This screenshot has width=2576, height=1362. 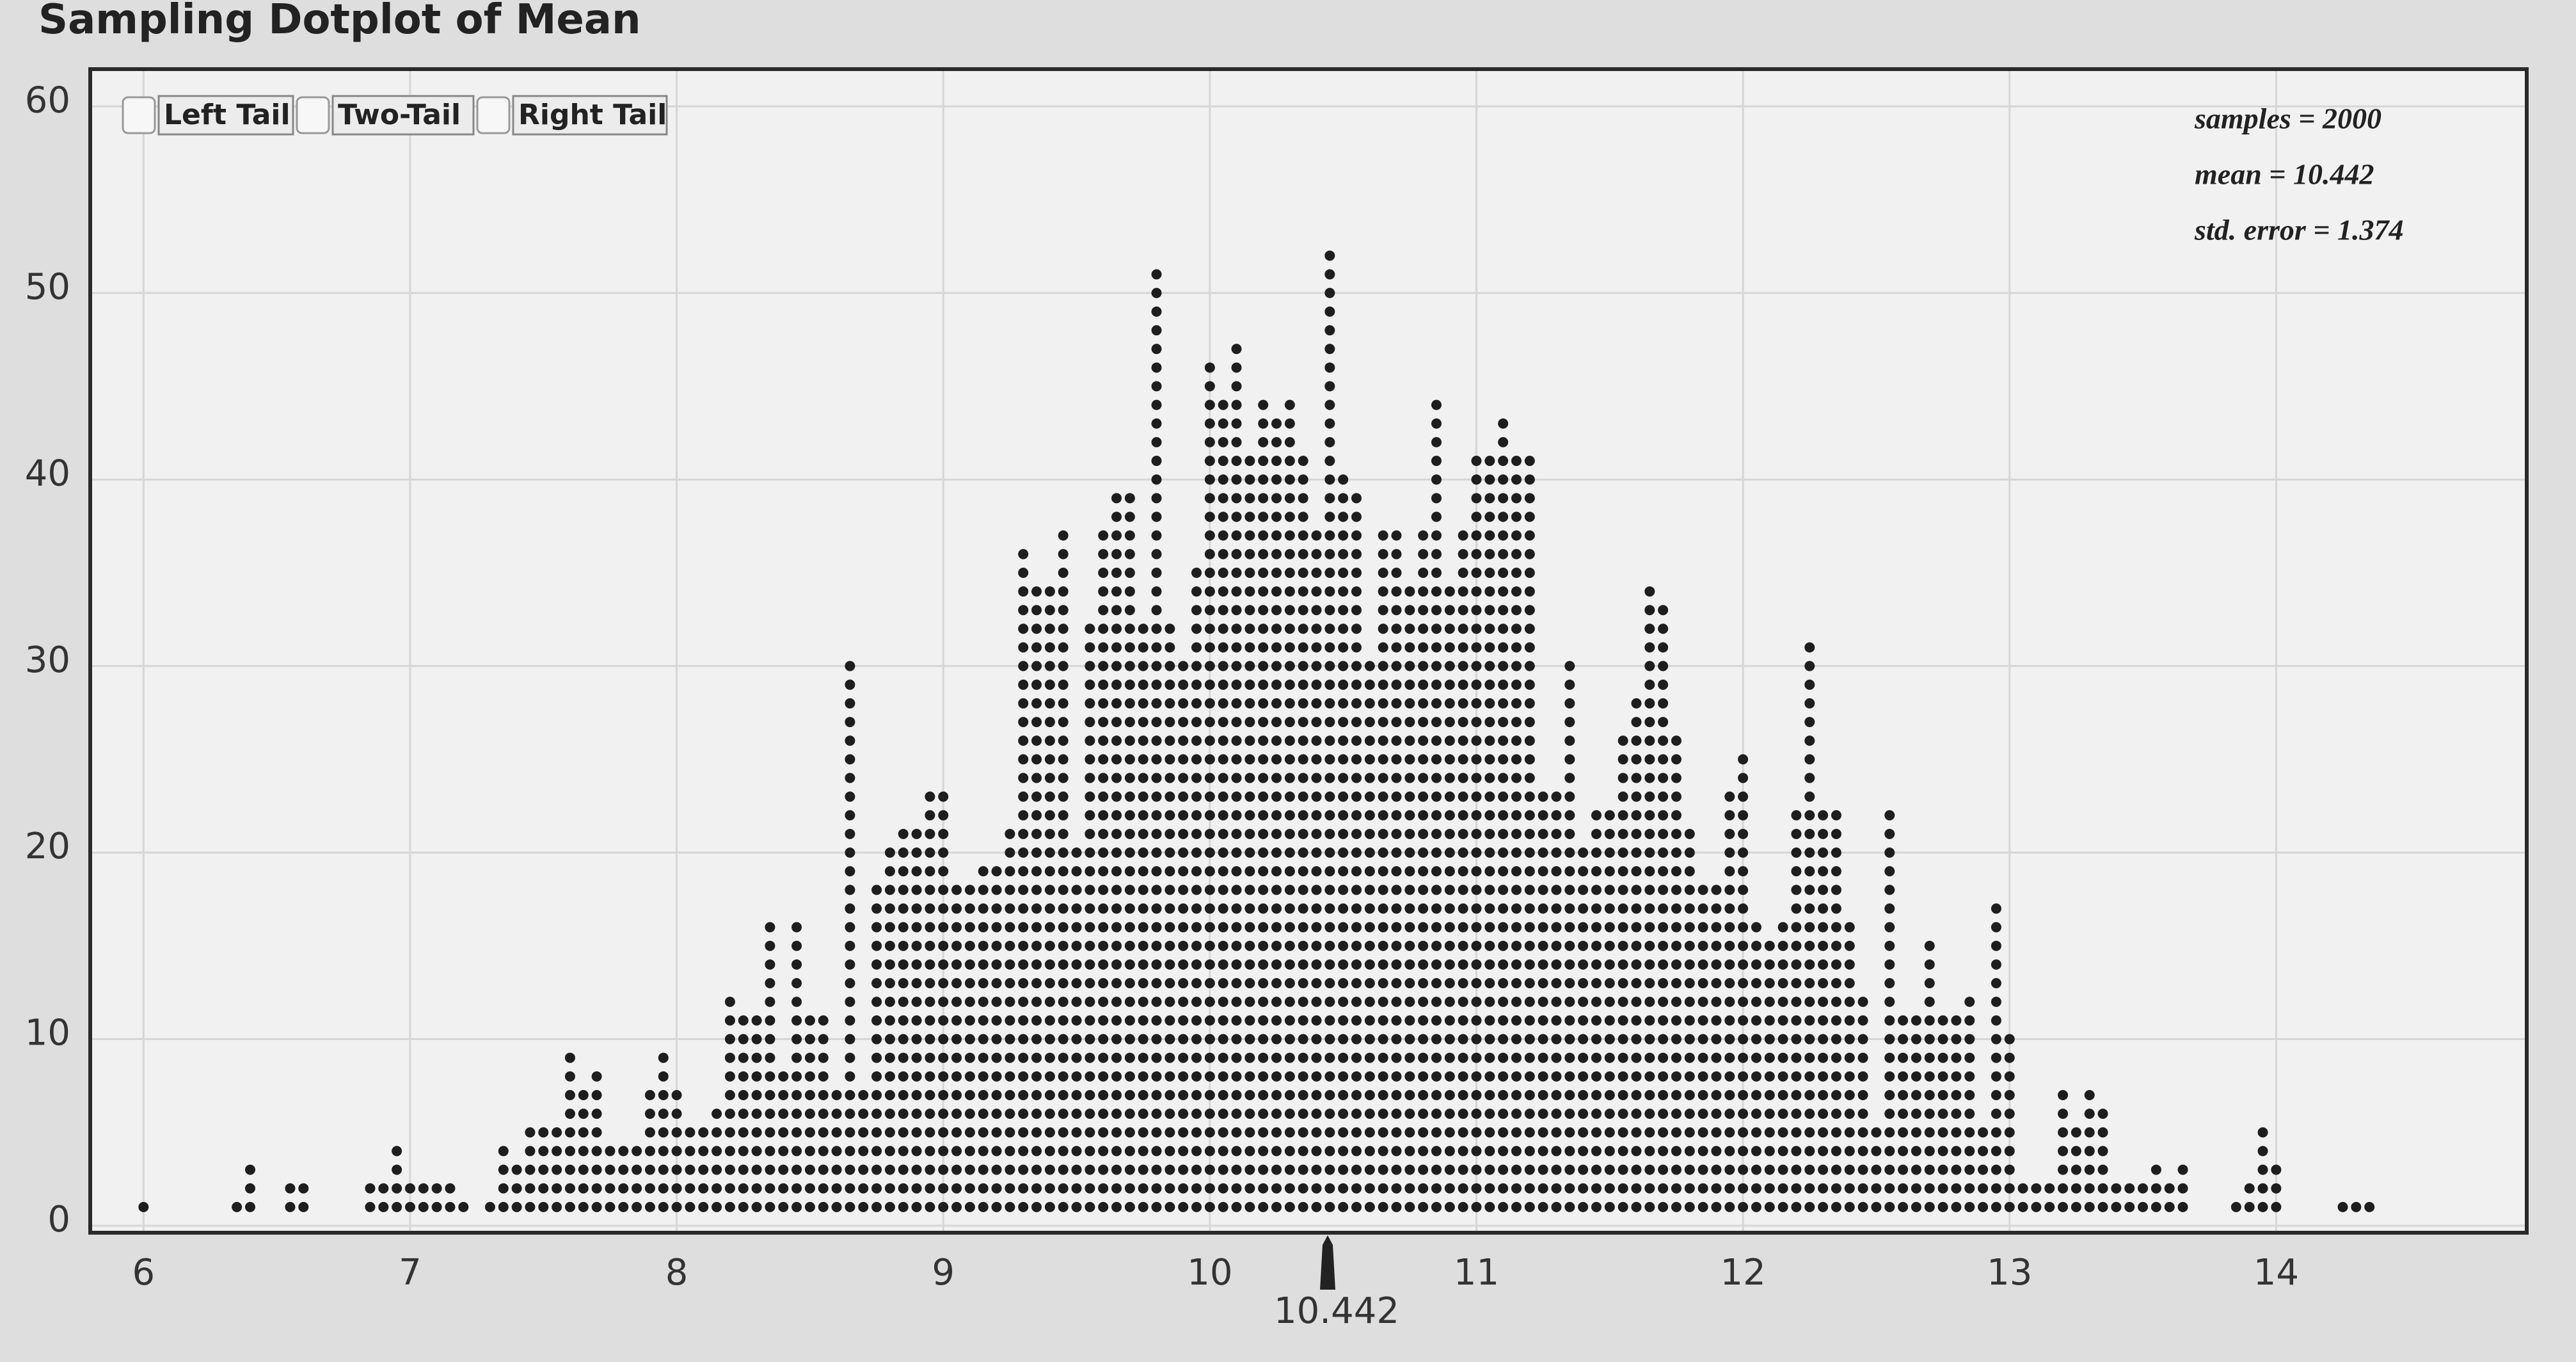 I want to click on checkbox-label: Left Tail, so click(x=227, y=115).